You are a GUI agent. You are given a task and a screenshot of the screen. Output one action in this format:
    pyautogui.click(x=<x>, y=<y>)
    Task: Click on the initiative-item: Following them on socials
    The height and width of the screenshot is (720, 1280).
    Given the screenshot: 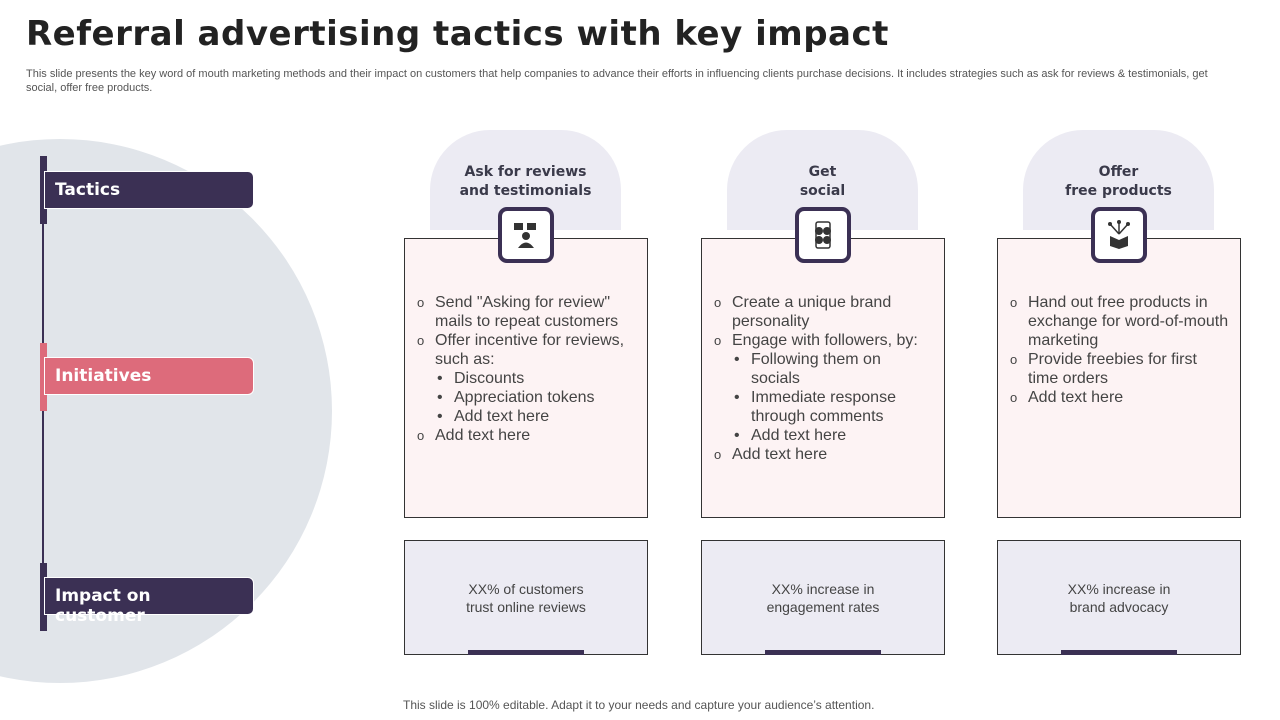 What is the action you would take?
    pyautogui.click(x=823, y=369)
    